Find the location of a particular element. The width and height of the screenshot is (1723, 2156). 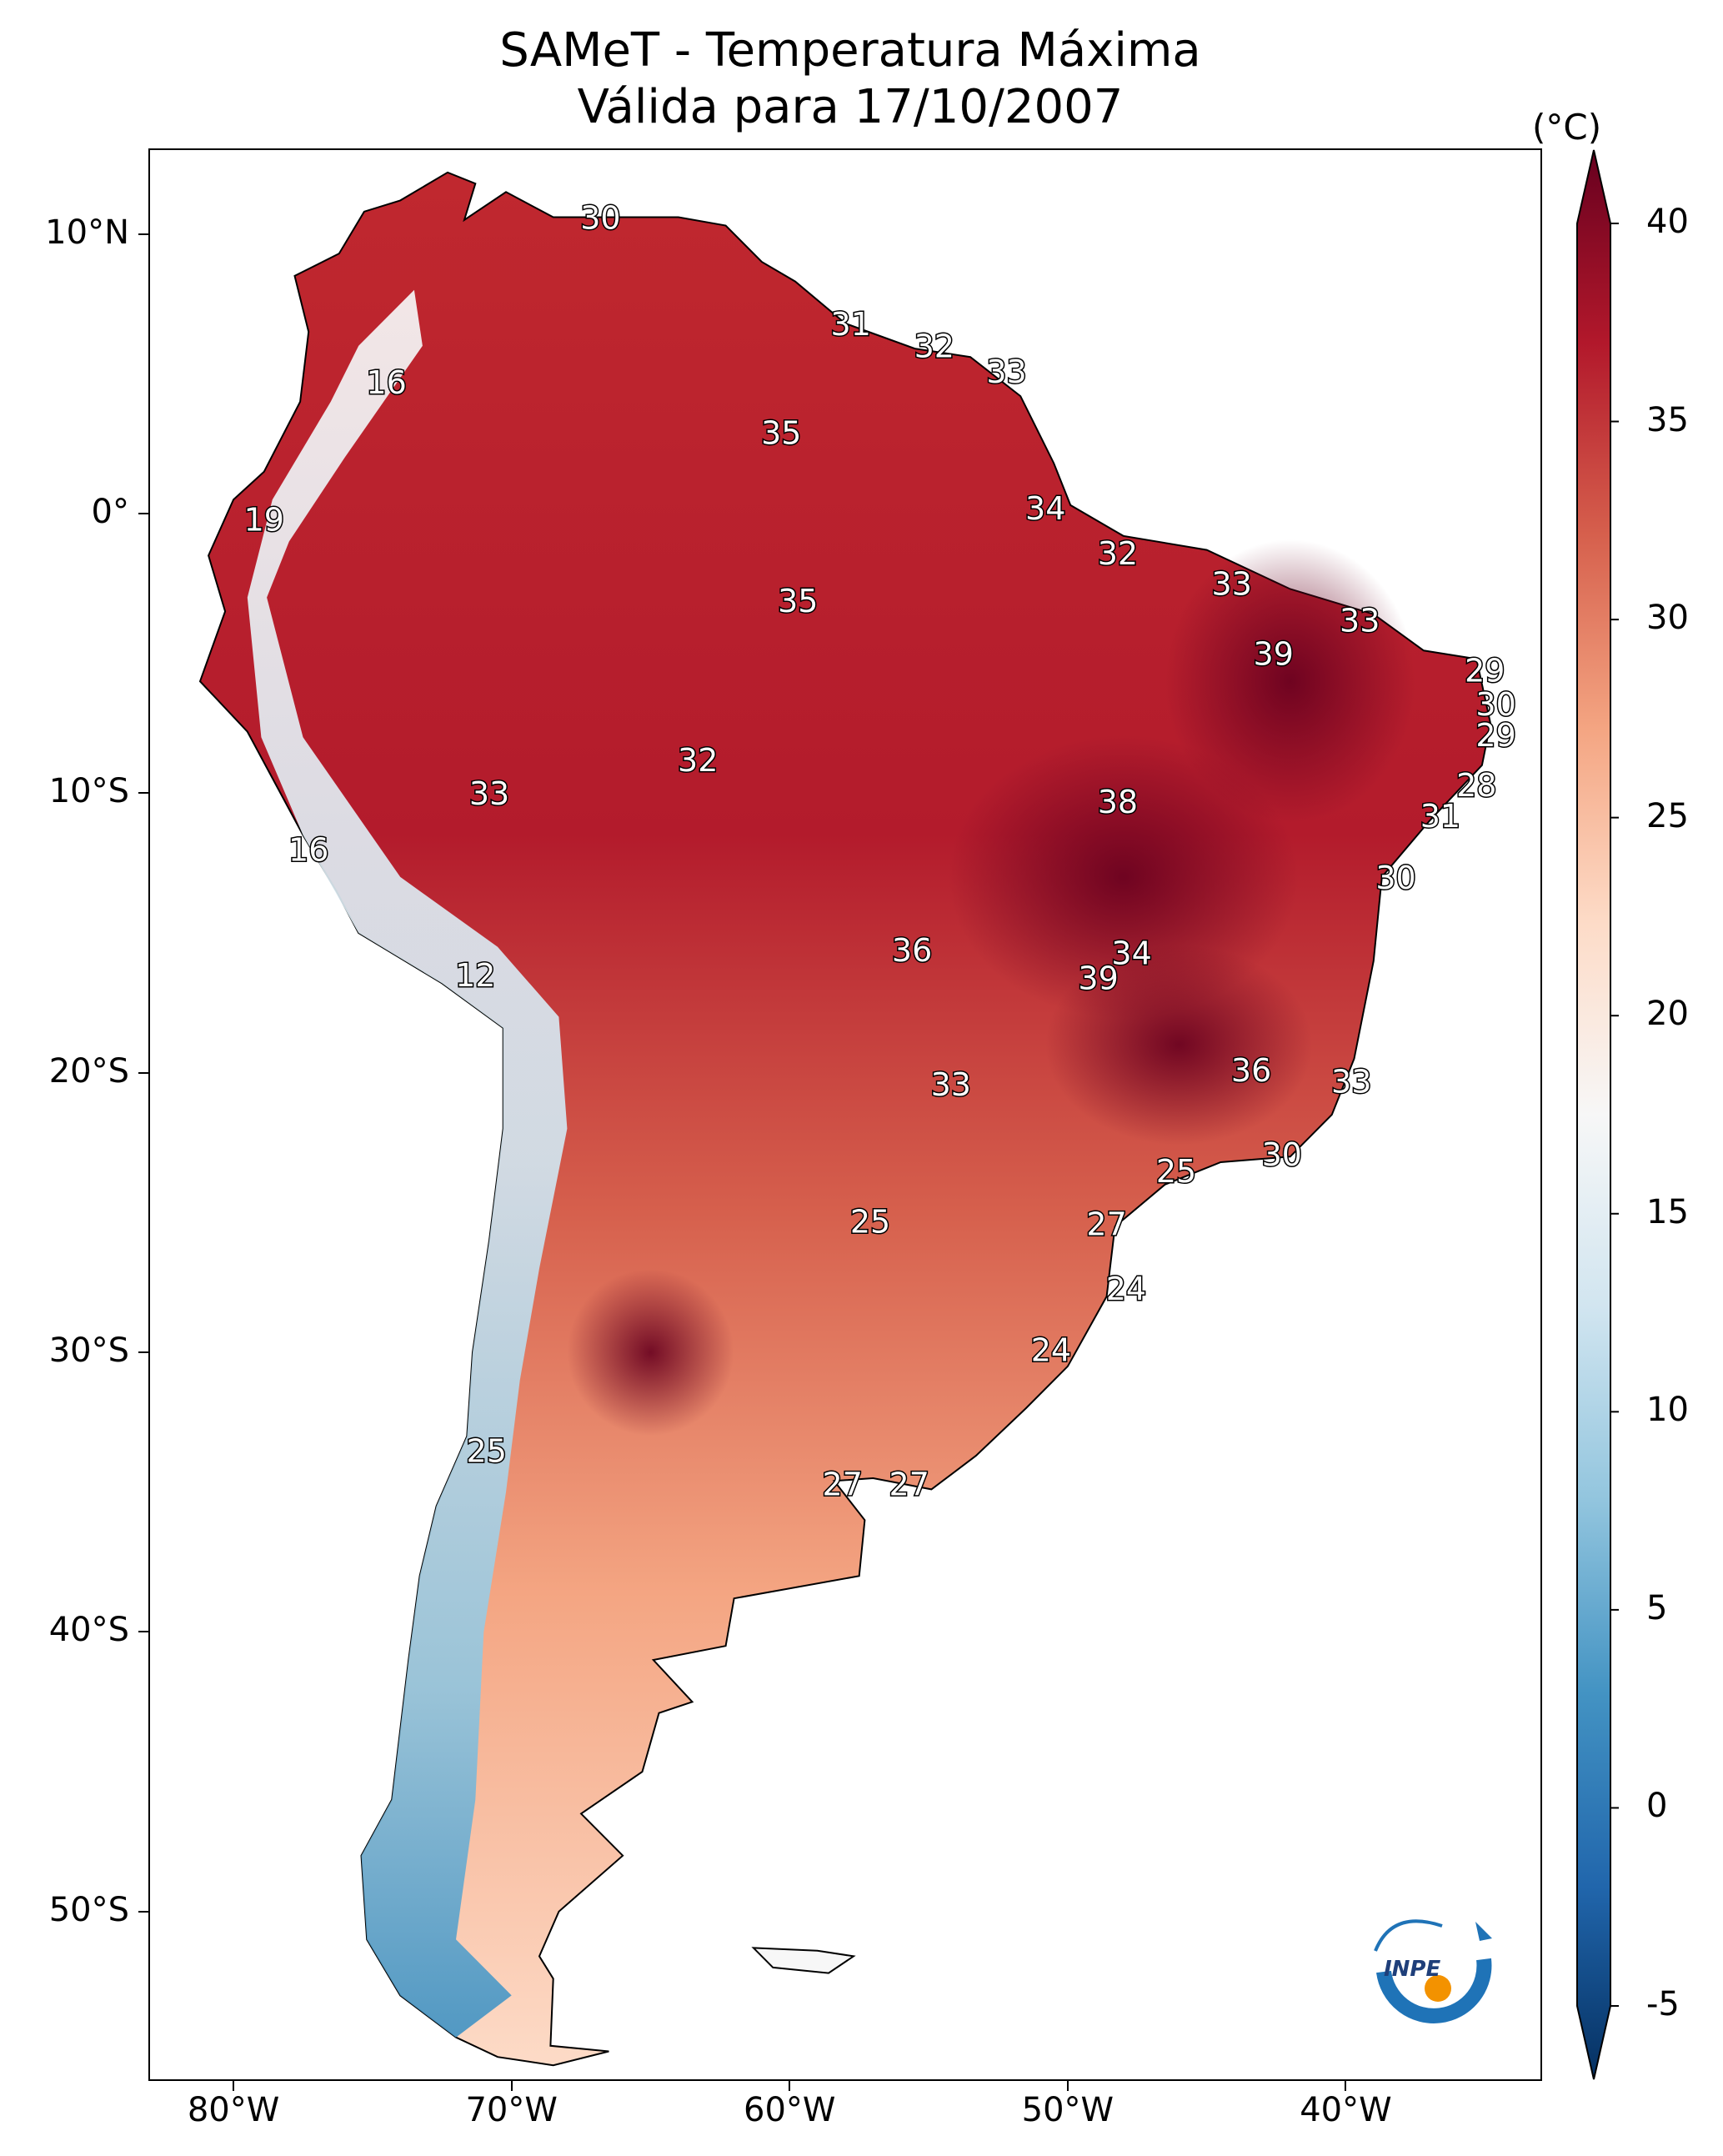

colorbar-tick-label: 40 is located at coordinates (1667, 222).